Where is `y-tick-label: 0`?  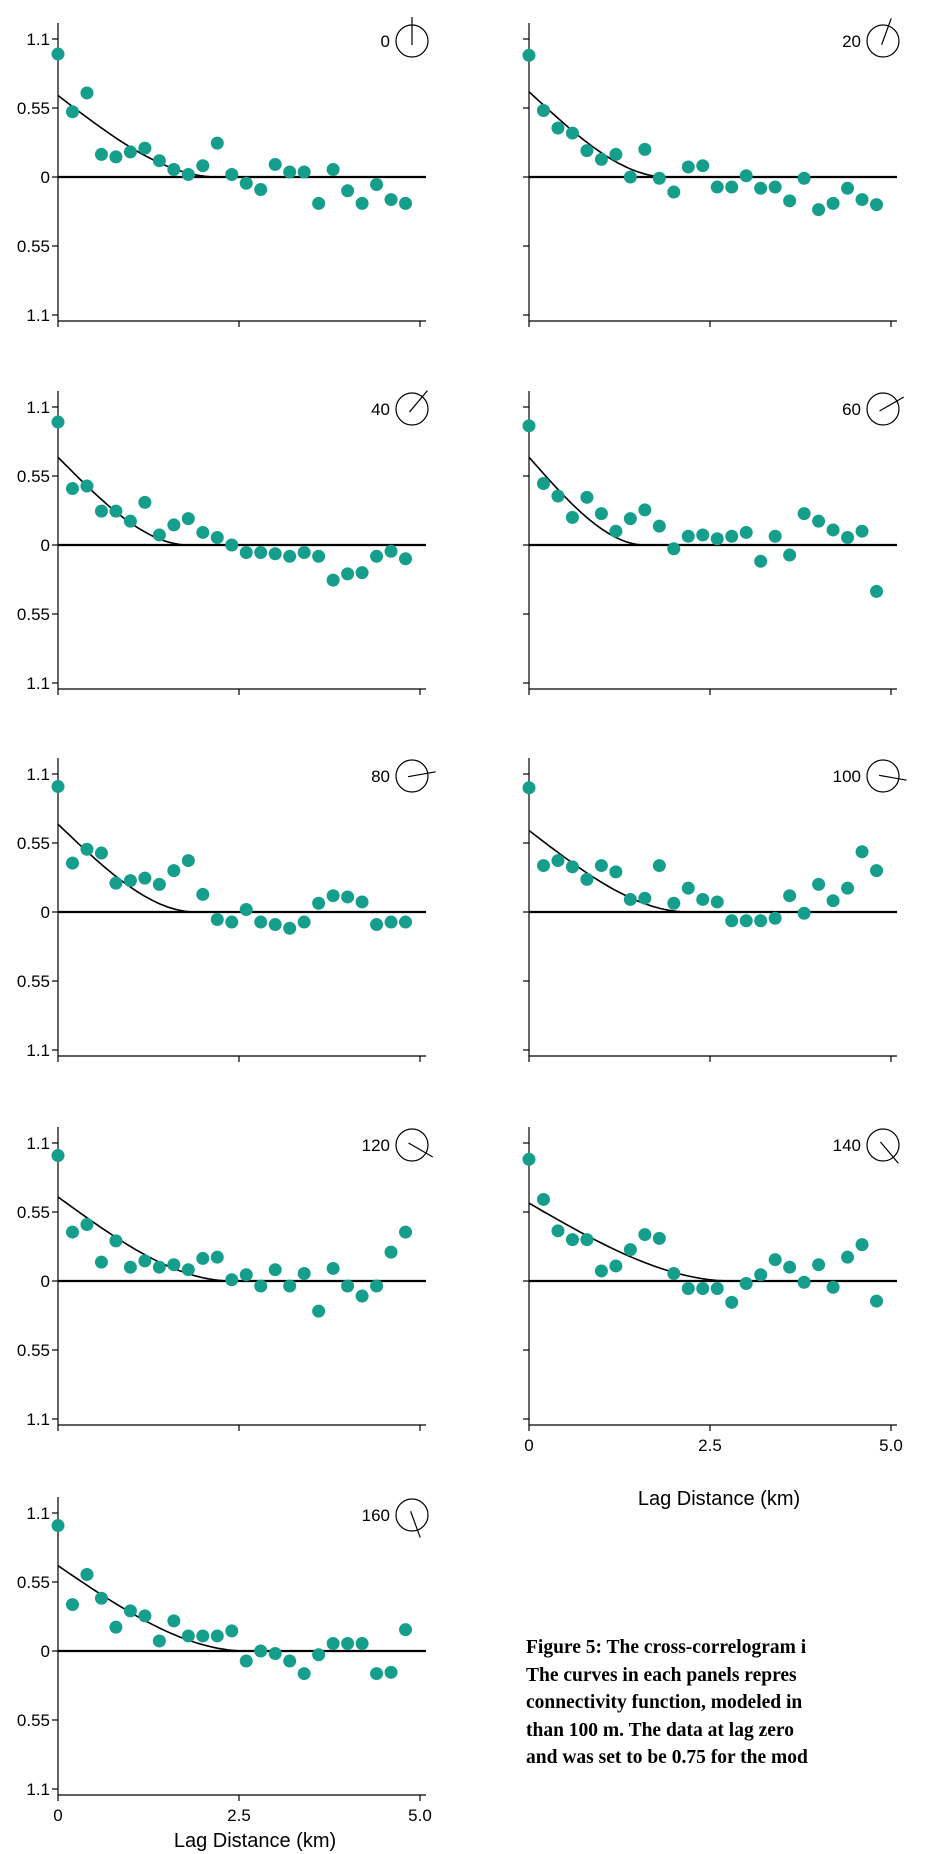 y-tick-label: 0 is located at coordinates (45, 545).